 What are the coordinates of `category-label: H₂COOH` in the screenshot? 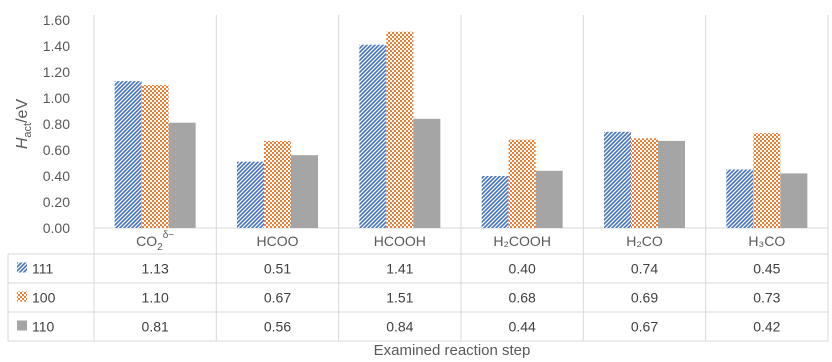 It's located at (522, 241).